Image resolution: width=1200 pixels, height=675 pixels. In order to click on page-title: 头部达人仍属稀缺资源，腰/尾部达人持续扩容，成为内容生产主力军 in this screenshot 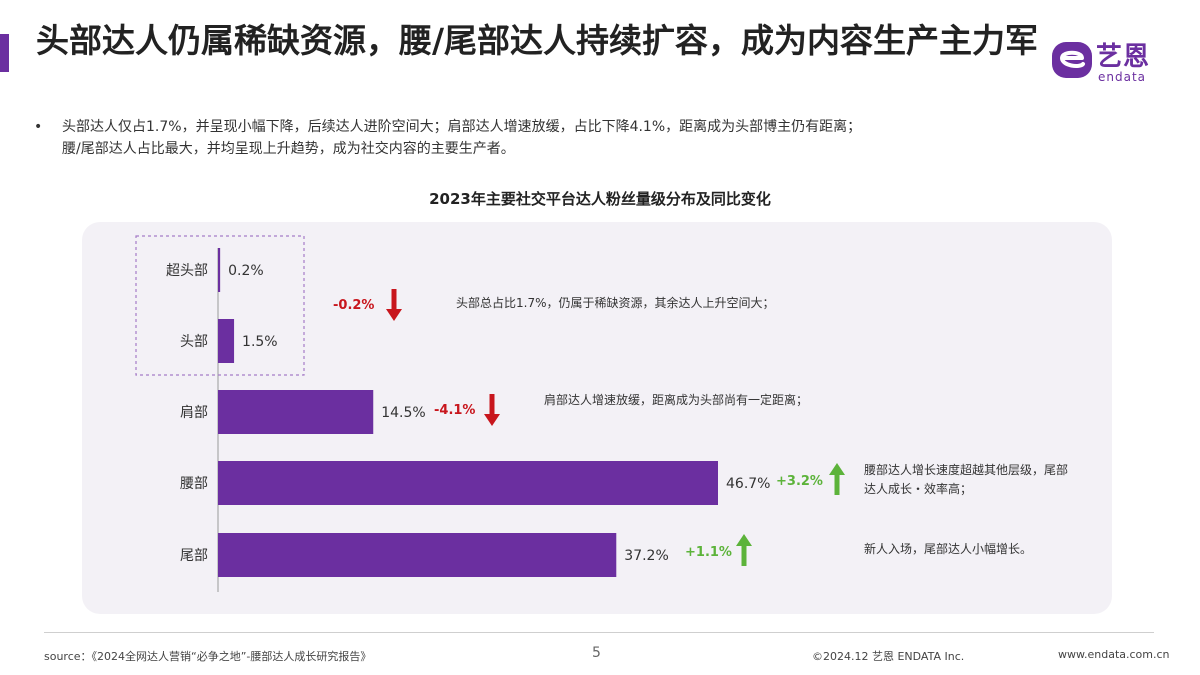, I will do `click(537, 40)`.